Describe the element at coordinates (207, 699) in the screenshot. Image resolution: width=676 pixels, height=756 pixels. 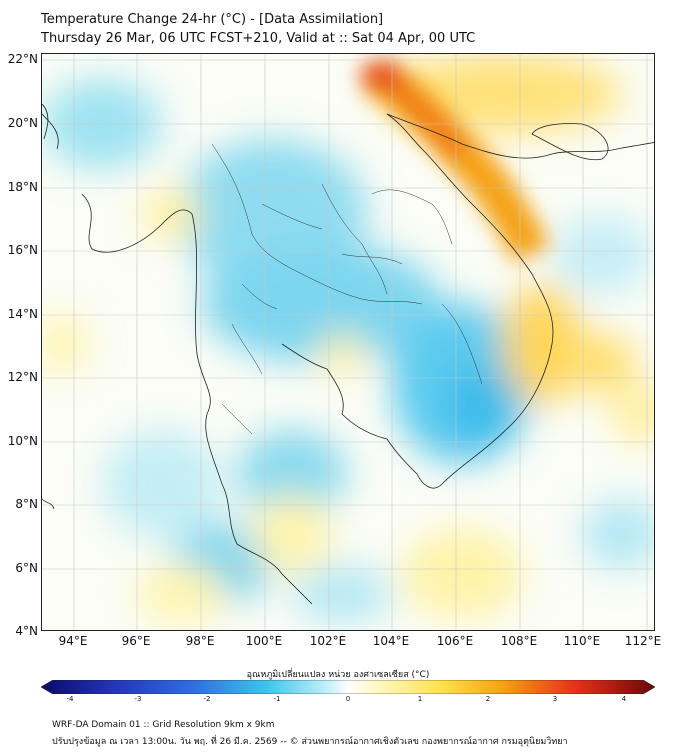
I see `colorbar-tick: -2` at that location.